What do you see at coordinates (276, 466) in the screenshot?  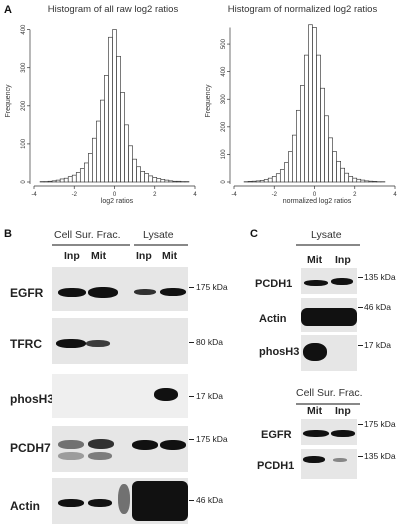 I see `c-label-pcdh1-bottom: PCDH1` at bounding box center [276, 466].